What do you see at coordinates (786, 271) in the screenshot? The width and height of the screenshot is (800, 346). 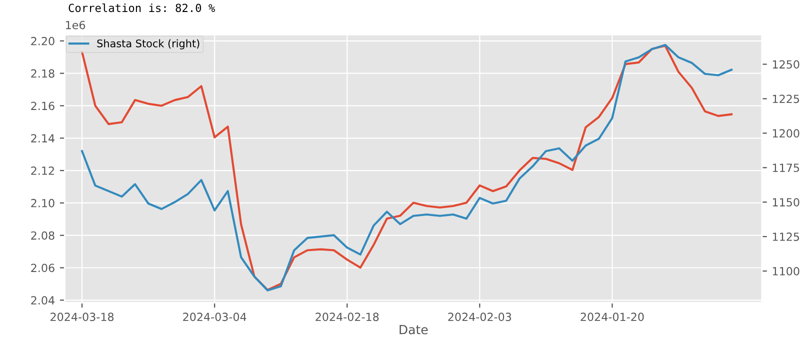 I see `y2-tick-label: 1100` at bounding box center [786, 271].